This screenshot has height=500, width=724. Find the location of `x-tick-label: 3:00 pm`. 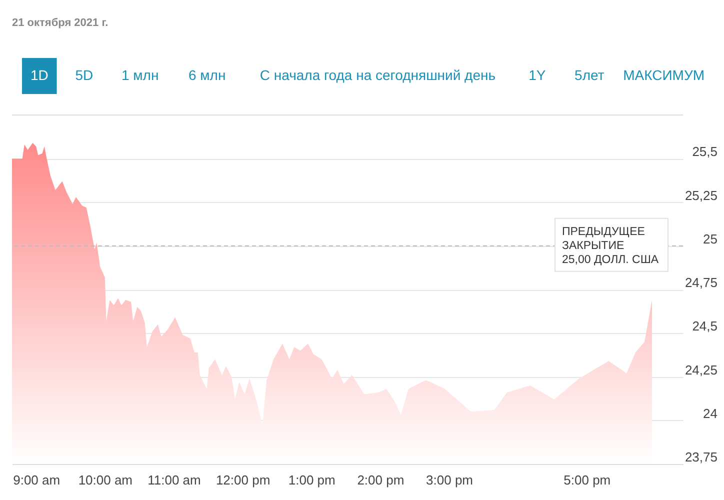

x-tick-label: 3:00 pm is located at coordinates (449, 480).